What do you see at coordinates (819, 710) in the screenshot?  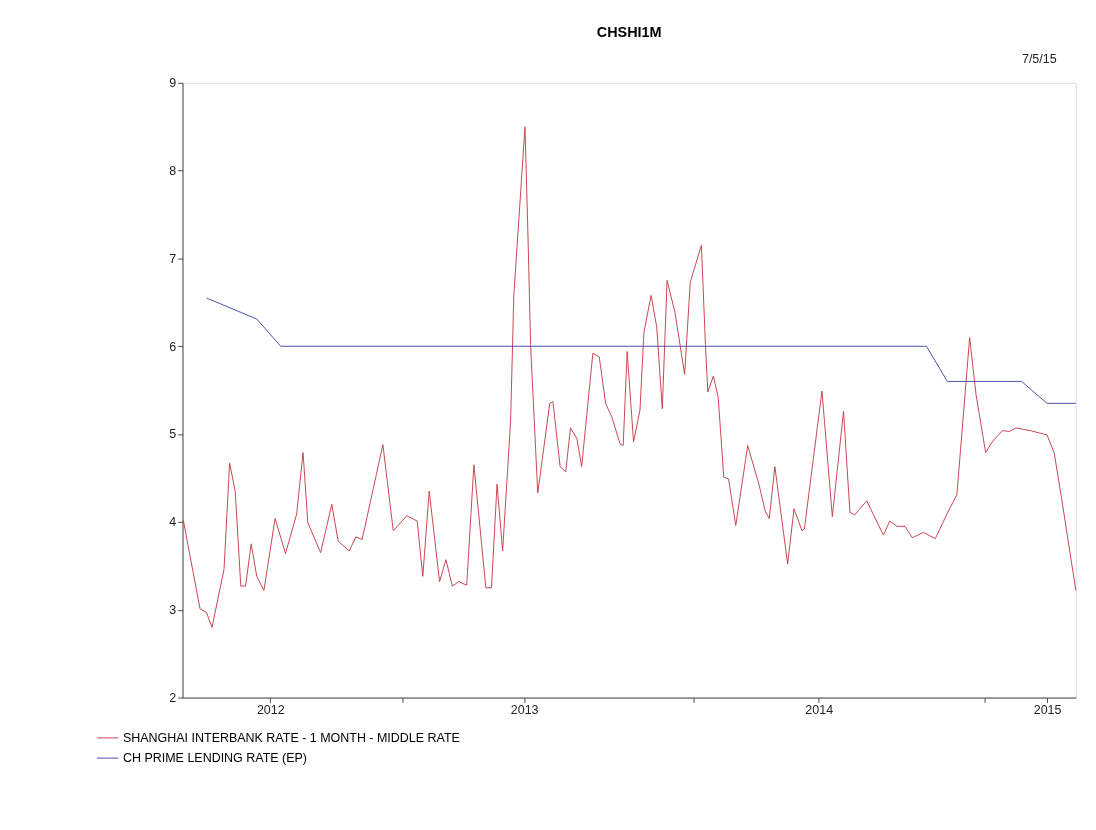 I see `x-tick-label: 2014` at bounding box center [819, 710].